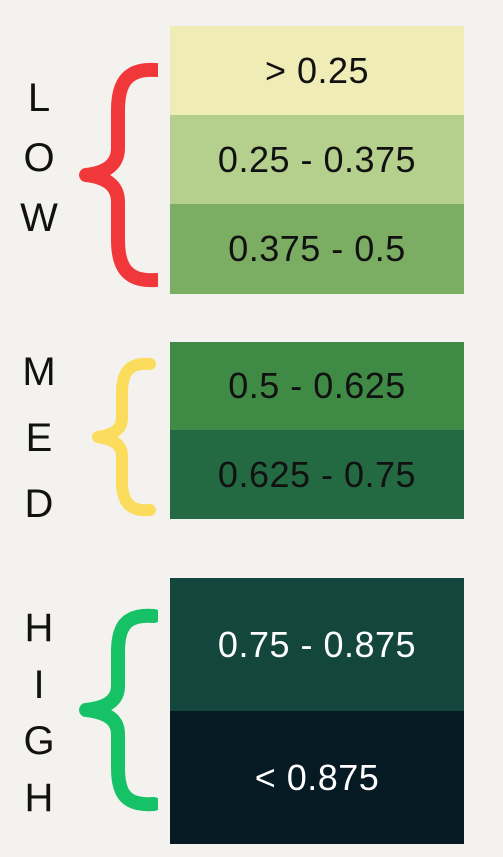  I want to click on range-cell: > 0.25, so click(317, 70).